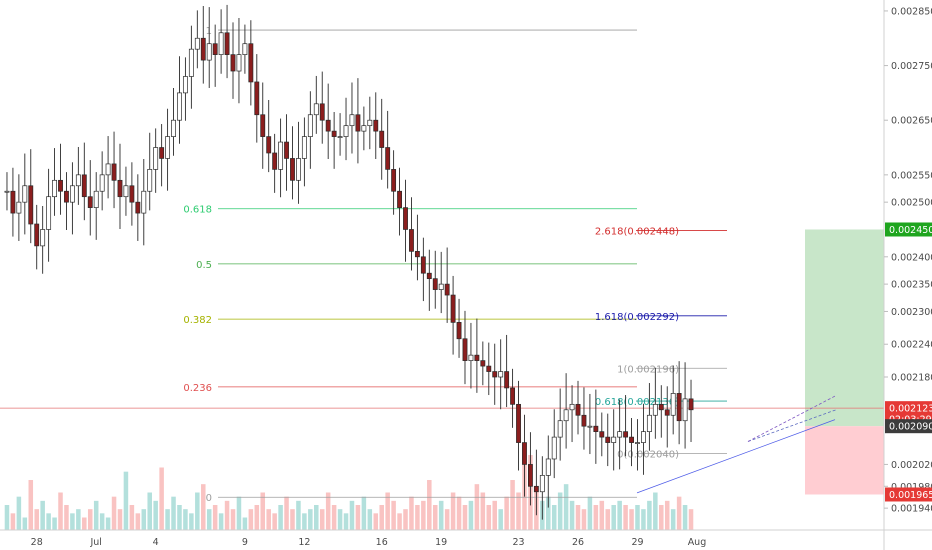  I want to click on time-axis: 28 Jul 4 9 12 16 19 23 26 29 Aug, so click(369, 542).